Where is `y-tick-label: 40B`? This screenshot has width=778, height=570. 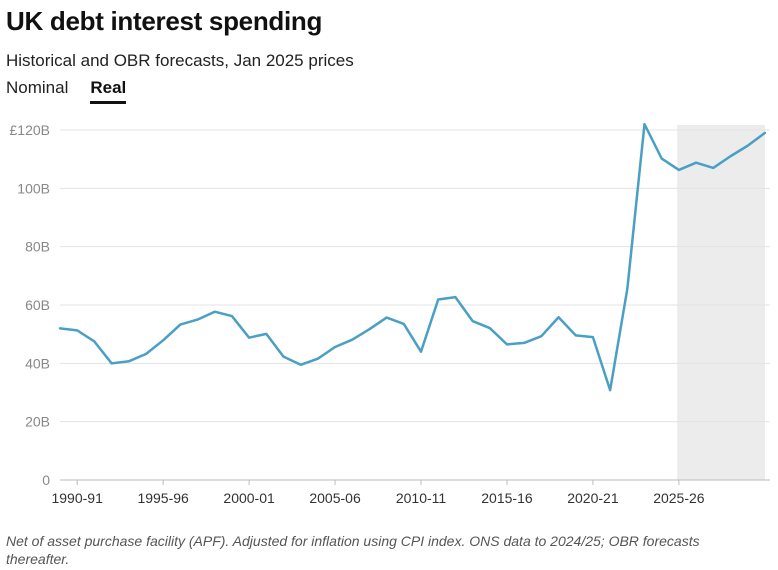
y-tick-label: 40B is located at coordinates (37, 363).